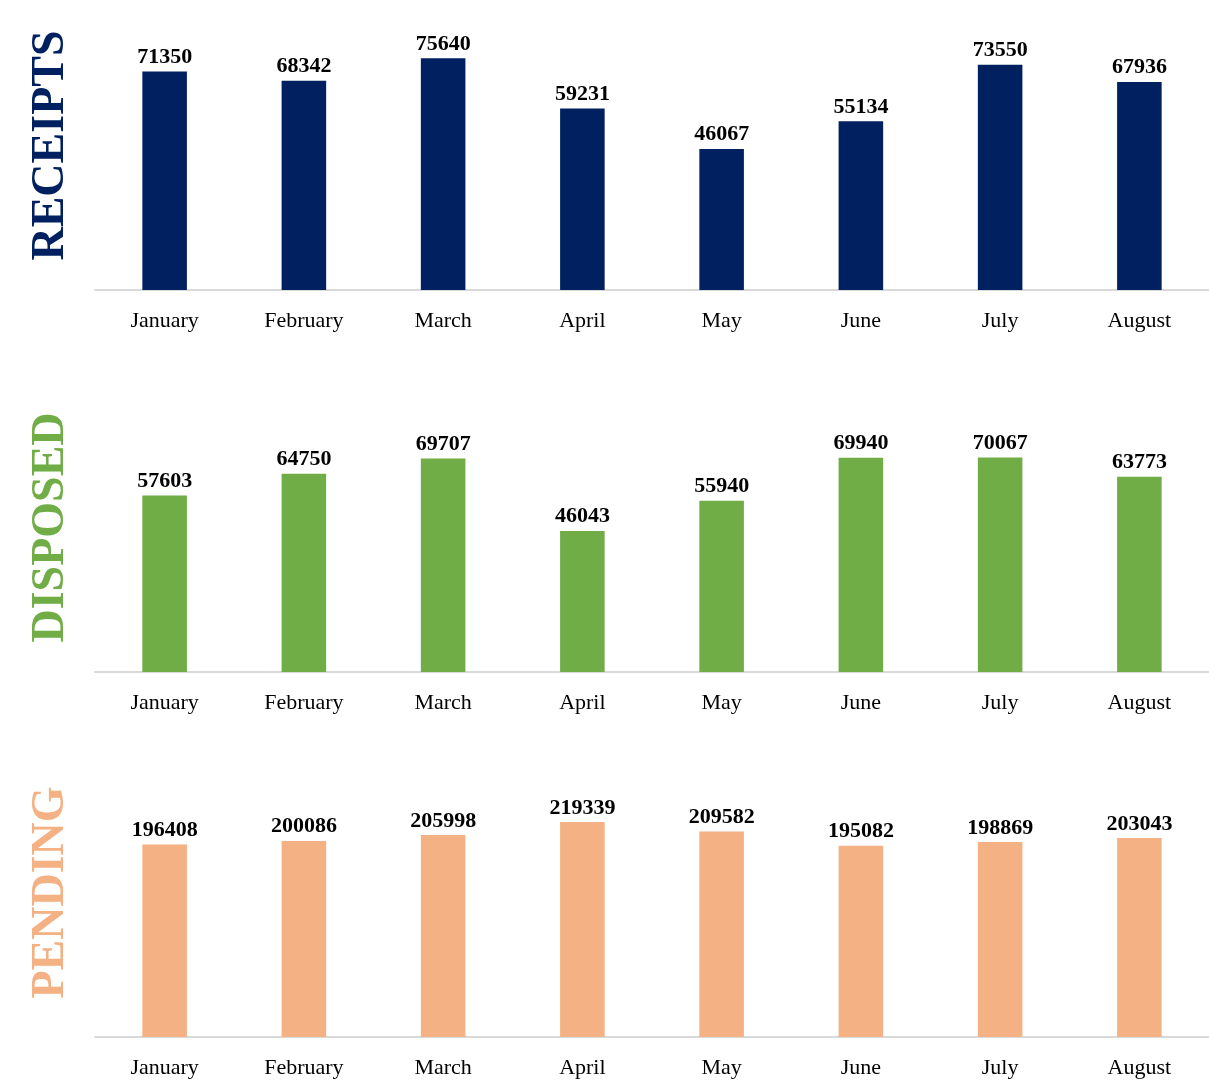 The image size is (1209, 1084). I want to click on data-label: 205998, so click(443, 819).